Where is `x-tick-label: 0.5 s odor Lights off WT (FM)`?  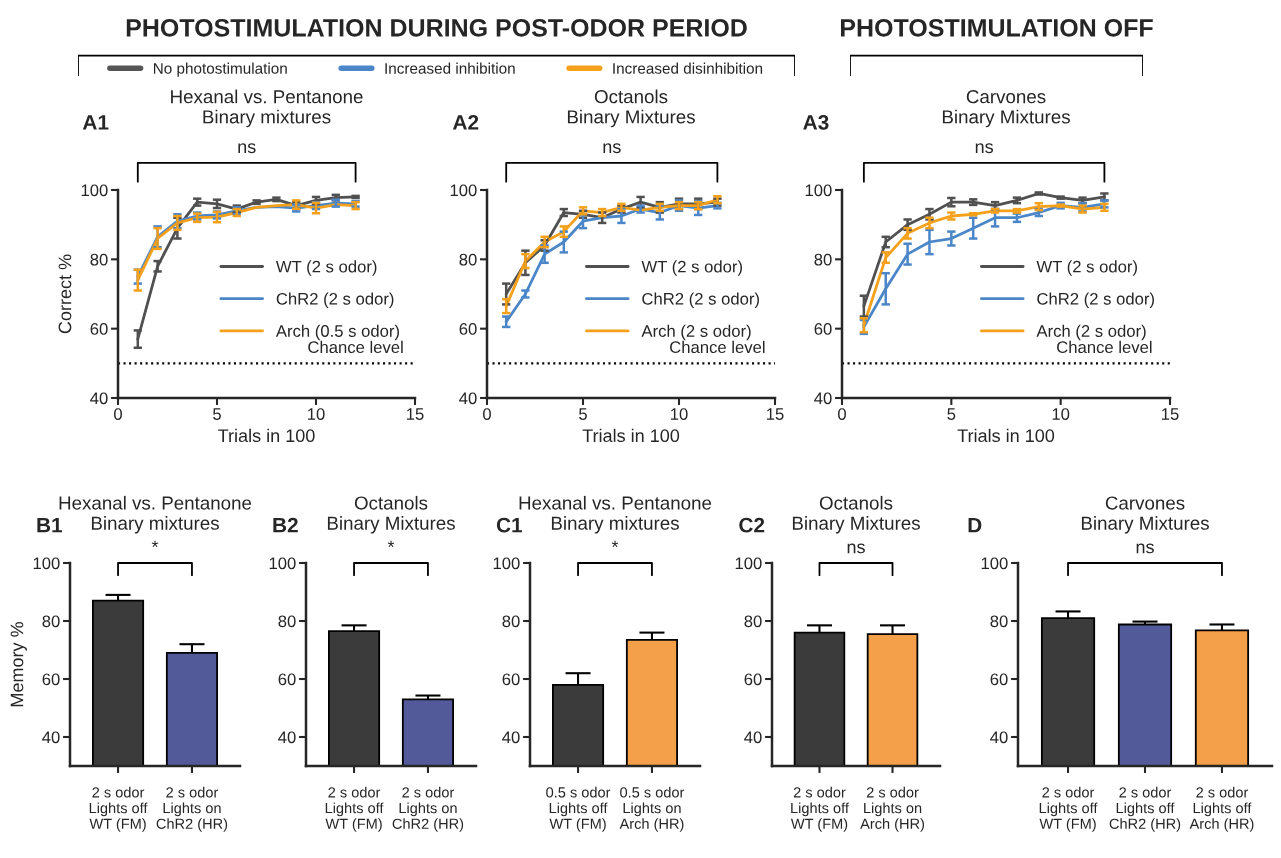
x-tick-label: 0.5 s odor Lights off WT (FM) is located at coordinates (578, 809).